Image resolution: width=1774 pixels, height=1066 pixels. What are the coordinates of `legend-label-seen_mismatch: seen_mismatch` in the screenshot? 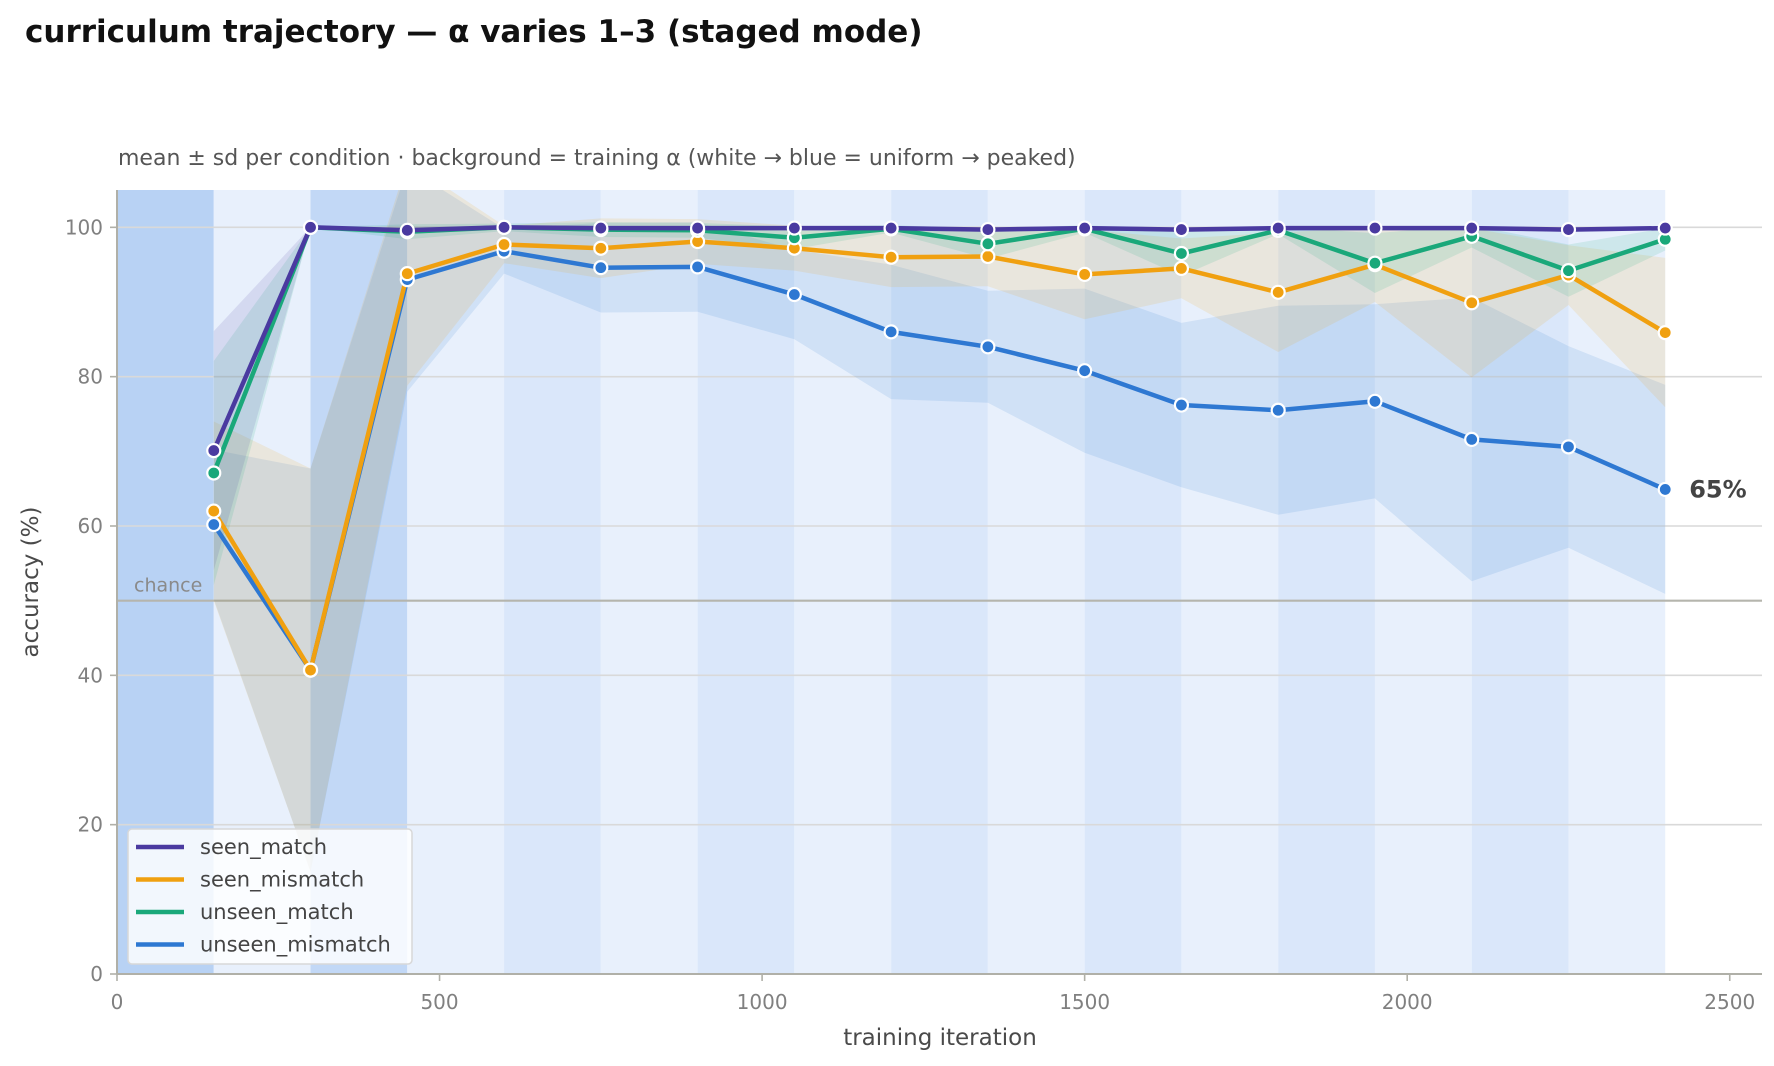 It's located at (282, 880).